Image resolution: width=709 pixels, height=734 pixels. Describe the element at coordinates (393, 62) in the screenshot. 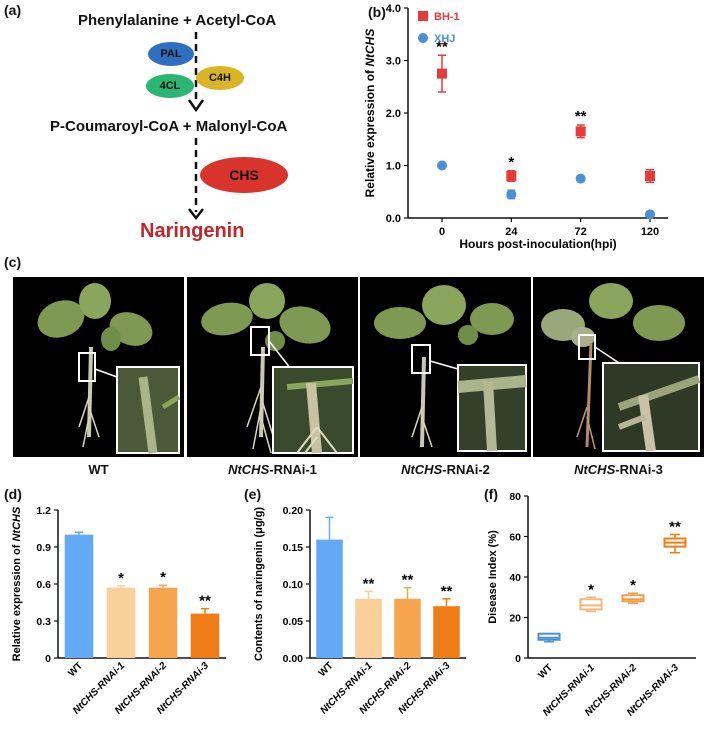

I see `y-tick-label: 3.0` at that location.